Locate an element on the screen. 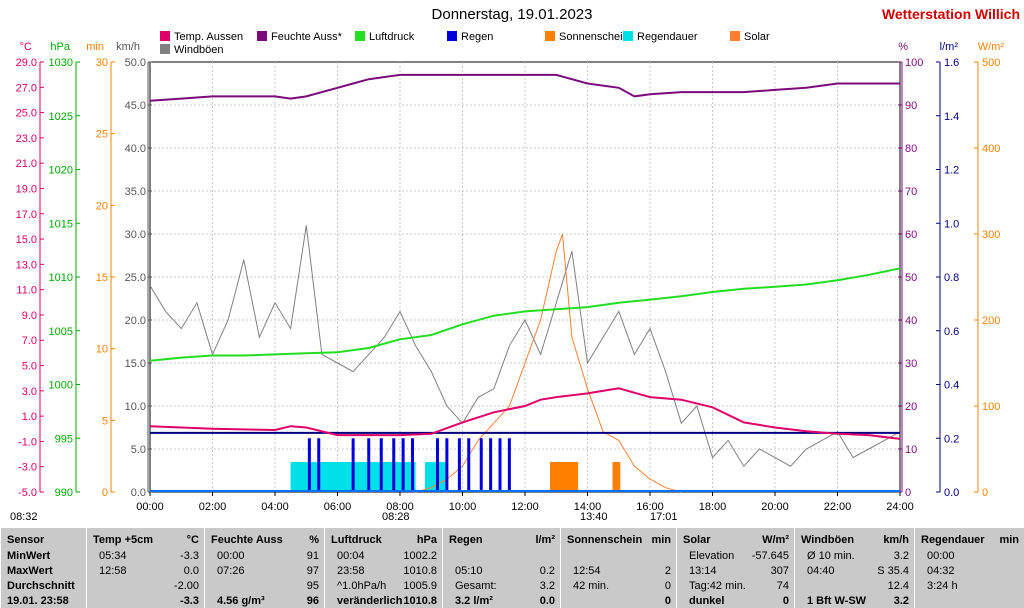  legend-label: Sonnenschein is located at coordinates (594, 37).